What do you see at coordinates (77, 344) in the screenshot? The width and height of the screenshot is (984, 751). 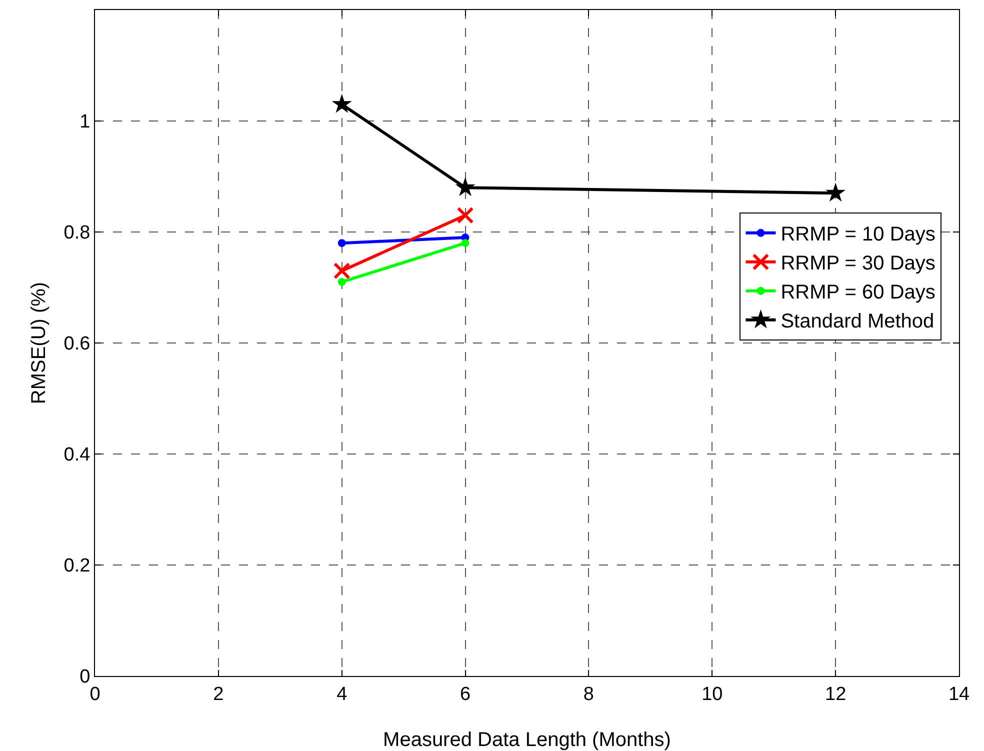 I see `y-tick-label: 0.6` at bounding box center [77, 344].